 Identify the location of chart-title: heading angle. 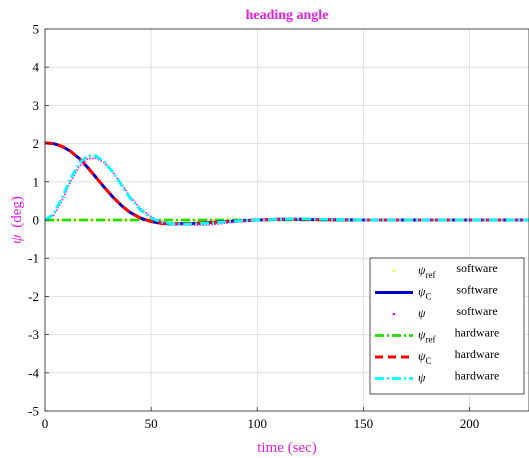
(287, 15).